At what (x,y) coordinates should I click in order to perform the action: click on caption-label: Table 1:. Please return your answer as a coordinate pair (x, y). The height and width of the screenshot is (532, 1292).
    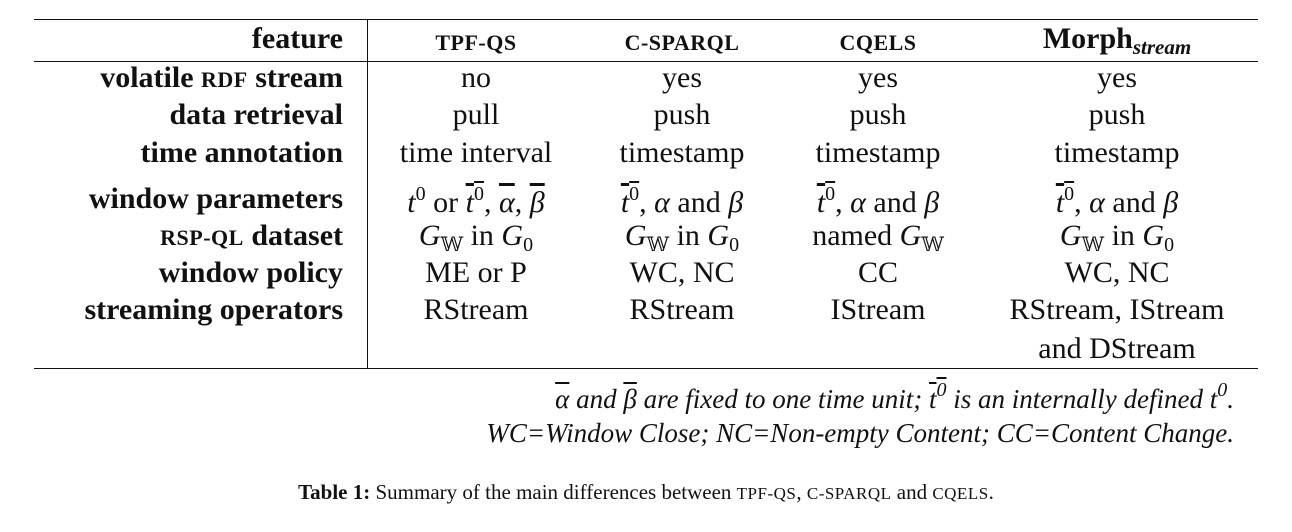
    Looking at the image, I should click on (334, 492).